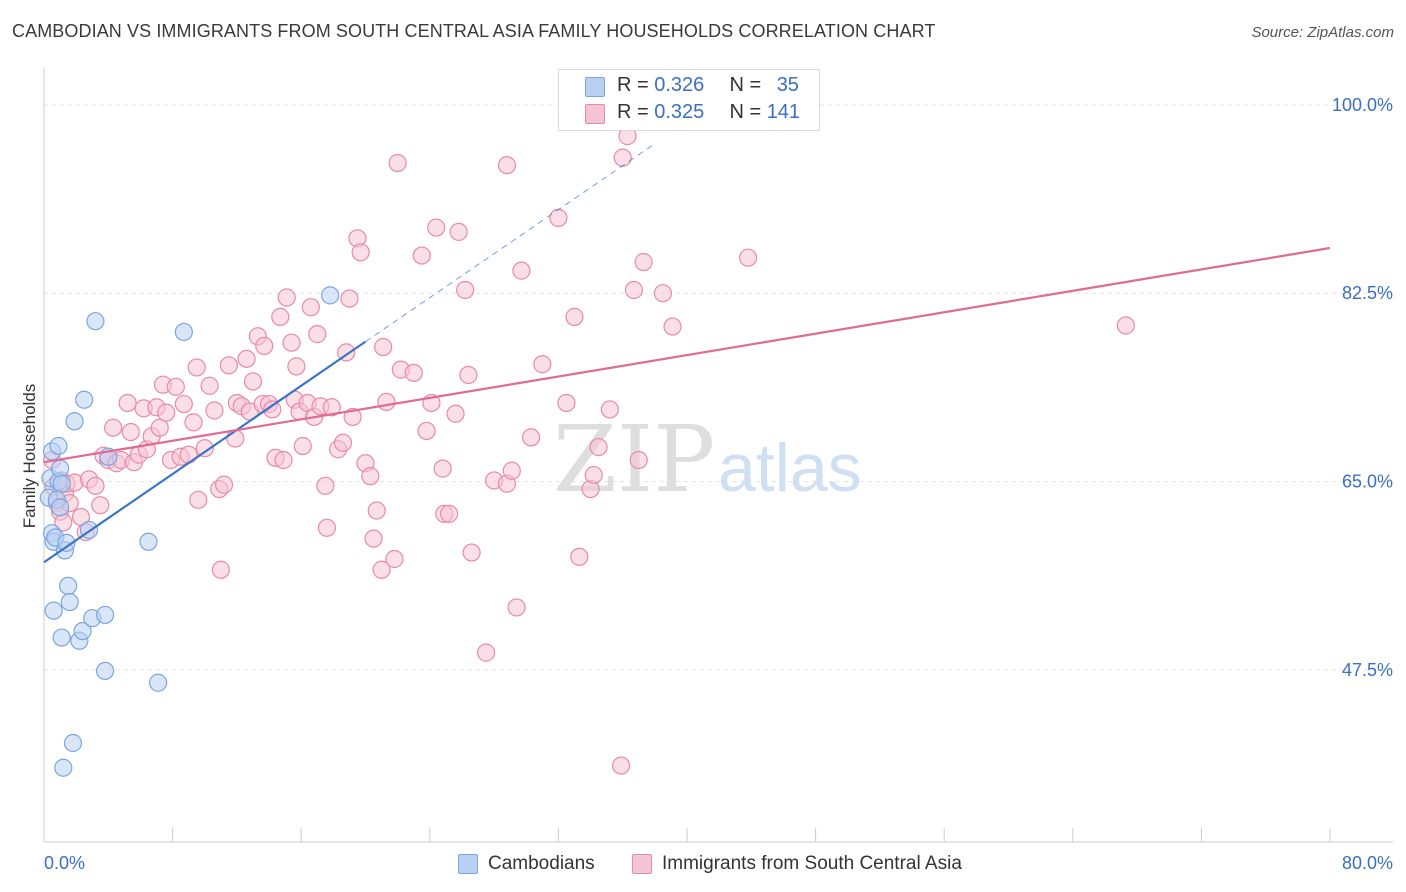 This screenshot has width=1406, height=892. What do you see at coordinates (1362, 105) in the screenshot?
I see `y-tick-label: 100.0%` at bounding box center [1362, 105].